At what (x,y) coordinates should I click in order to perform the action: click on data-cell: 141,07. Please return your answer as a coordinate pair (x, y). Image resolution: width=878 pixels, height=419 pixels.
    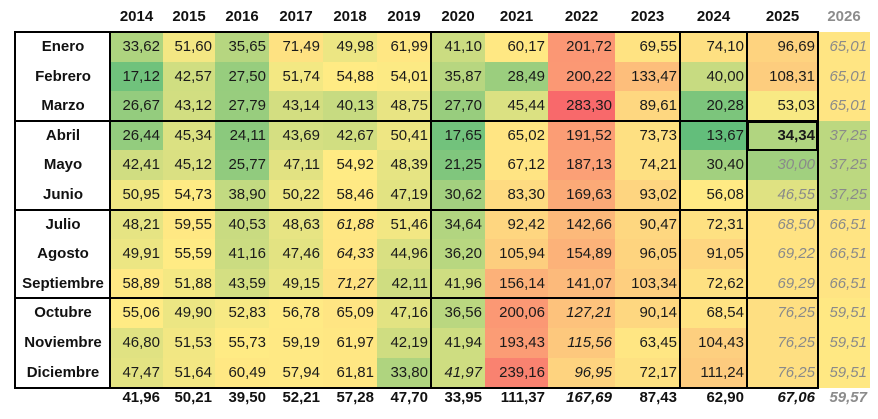
    Looking at the image, I should click on (581, 283).